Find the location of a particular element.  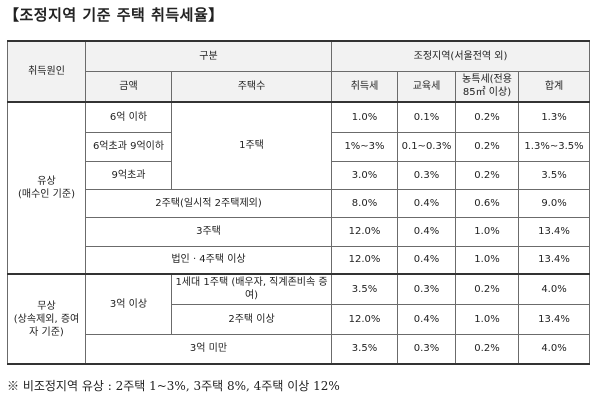

header-regulated-area: 조정지역(서울전역 외) is located at coordinates (460, 56).